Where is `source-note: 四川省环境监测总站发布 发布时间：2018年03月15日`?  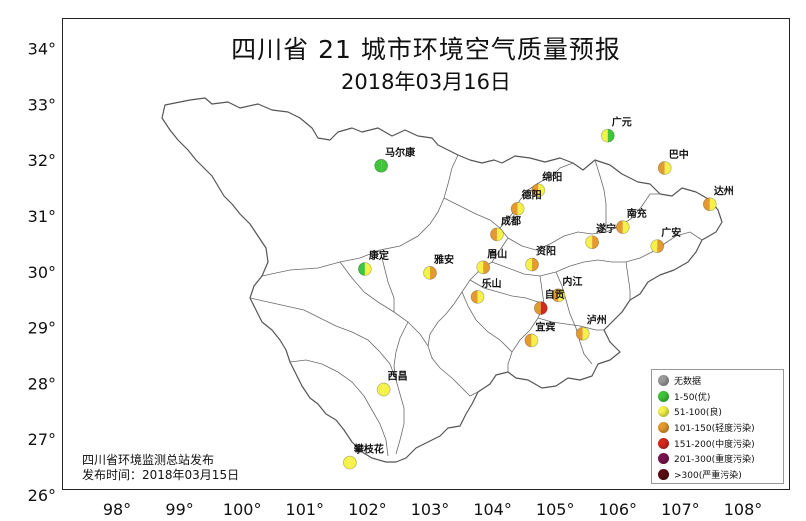
source-note: 四川省环境监测总站发布 发布时间：2018年03月15日 is located at coordinates (160, 468).